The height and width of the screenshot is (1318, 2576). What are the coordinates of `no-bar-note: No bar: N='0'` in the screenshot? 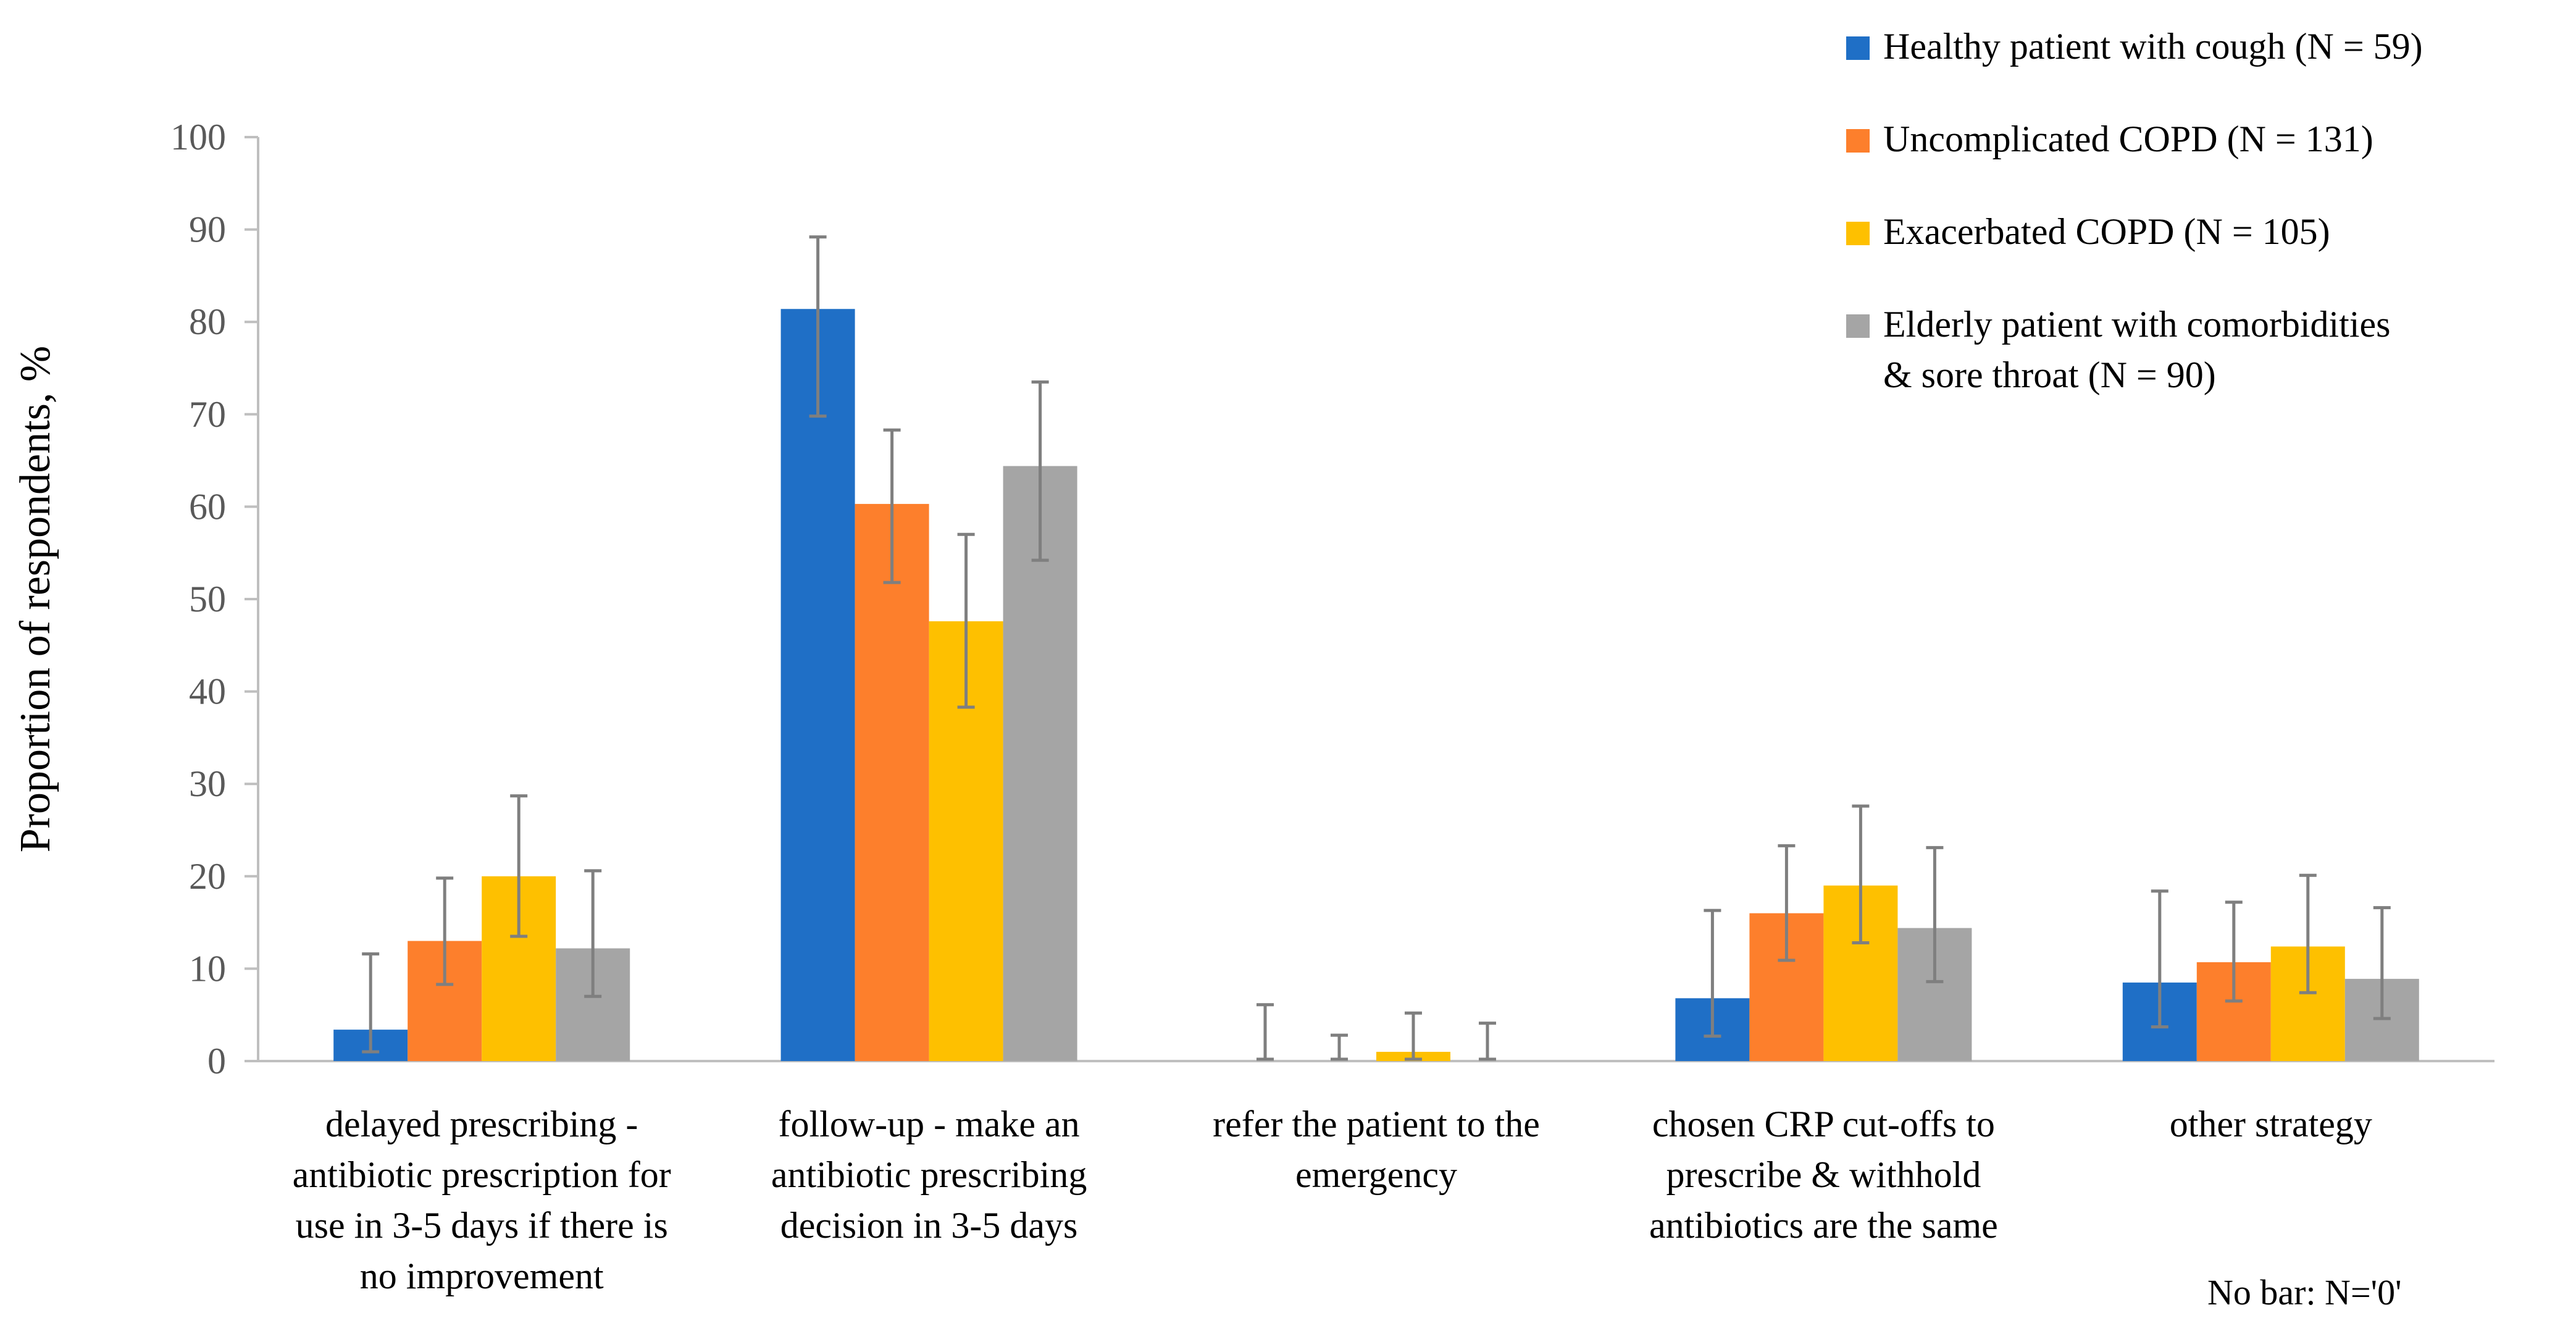 It's located at (2304, 1292).